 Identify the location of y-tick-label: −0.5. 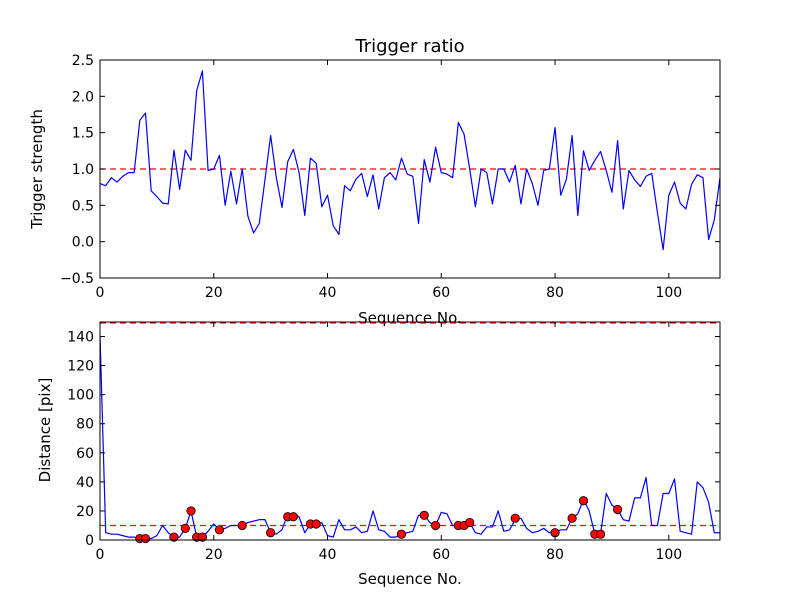
(77, 279).